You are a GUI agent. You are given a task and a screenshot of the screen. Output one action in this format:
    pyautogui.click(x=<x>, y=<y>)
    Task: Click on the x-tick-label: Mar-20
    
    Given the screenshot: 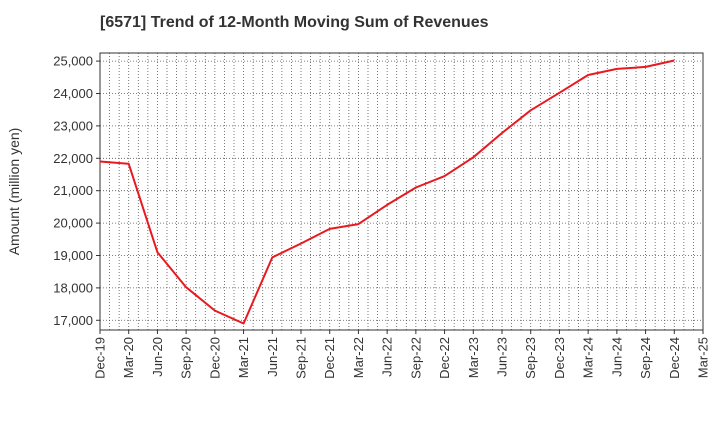 What is the action you would take?
    pyautogui.click(x=128, y=357)
    